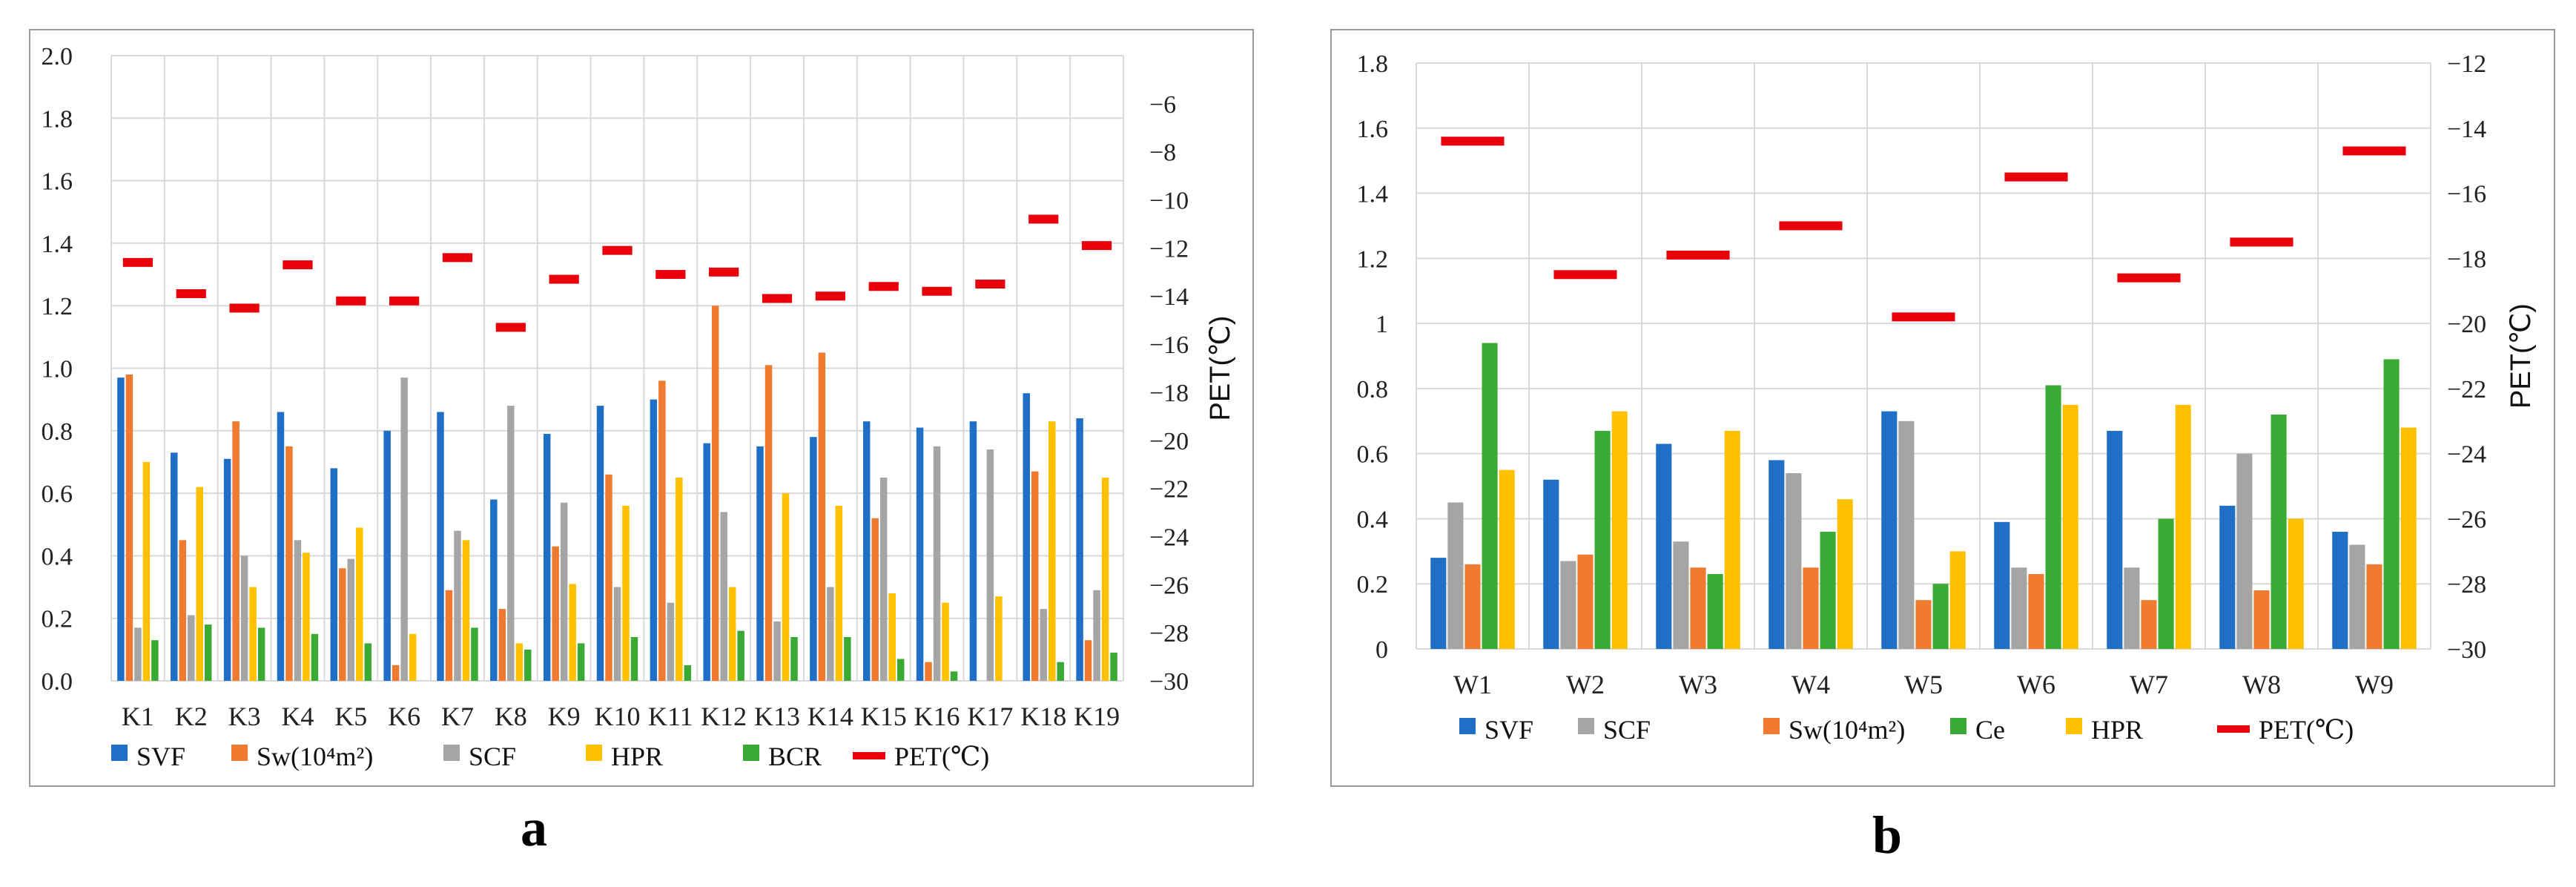  Describe the element at coordinates (706, 562) in the screenshot. I see `chart-a-bar-svf-k12` at that location.